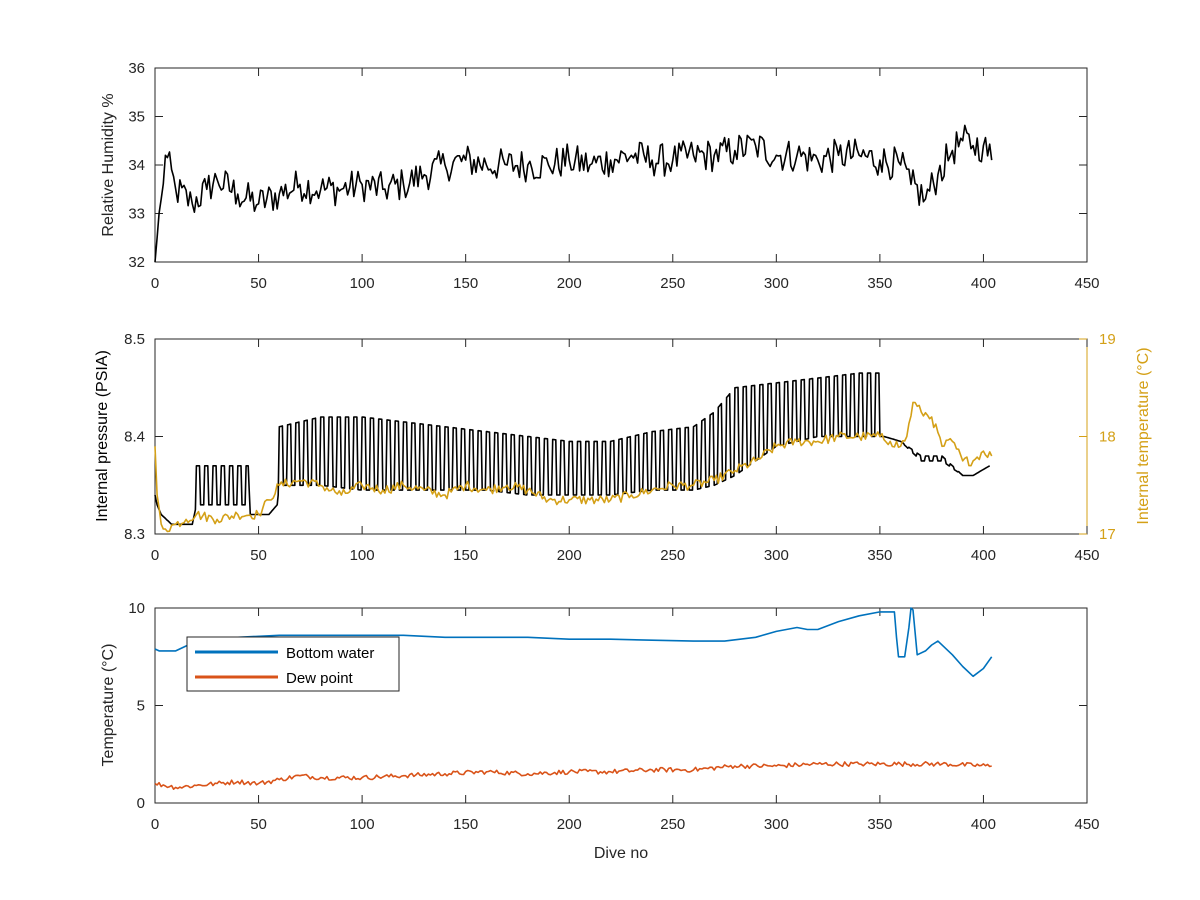 The height and width of the screenshot is (900, 1200). What do you see at coordinates (330, 653) in the screenshot?
I see `legend-label-bottom-water: Bottom water` at bounding box center [330, 653].